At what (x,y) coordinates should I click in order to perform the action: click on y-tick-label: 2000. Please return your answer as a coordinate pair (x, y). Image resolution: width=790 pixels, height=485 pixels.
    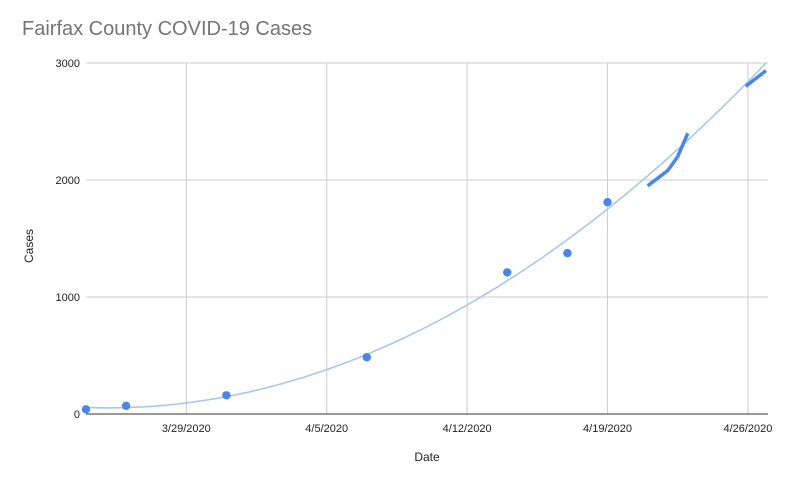
    Looking at the image, I should click on (68, 181).